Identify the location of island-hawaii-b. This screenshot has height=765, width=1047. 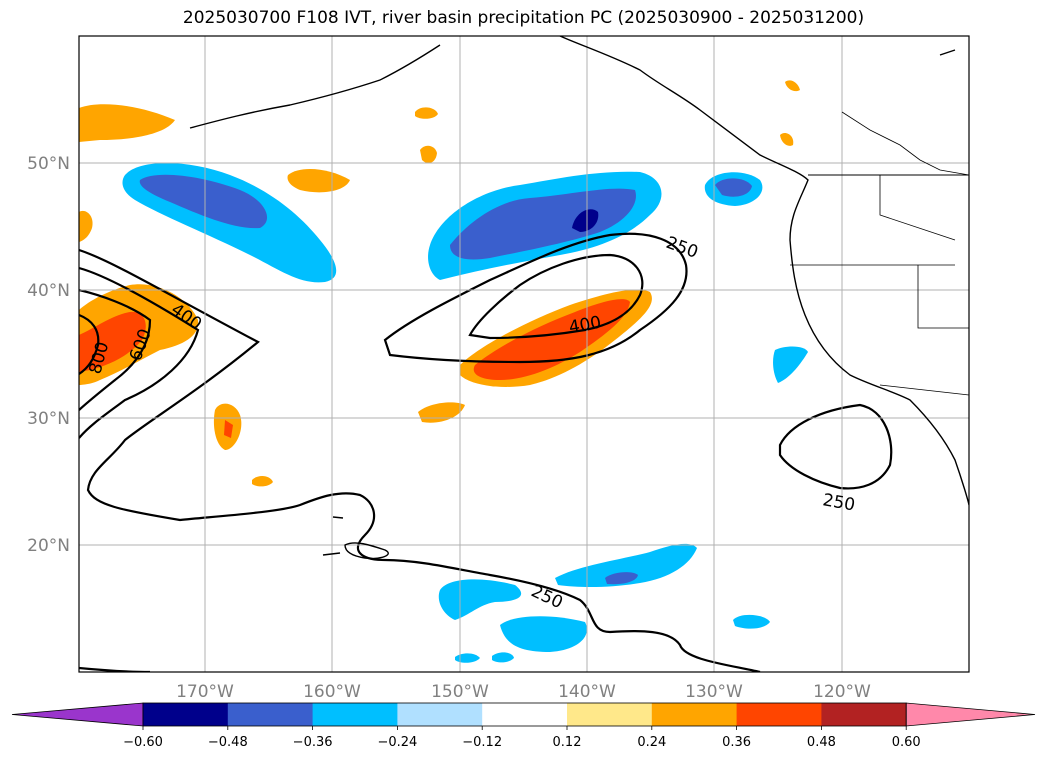
(366, 551).